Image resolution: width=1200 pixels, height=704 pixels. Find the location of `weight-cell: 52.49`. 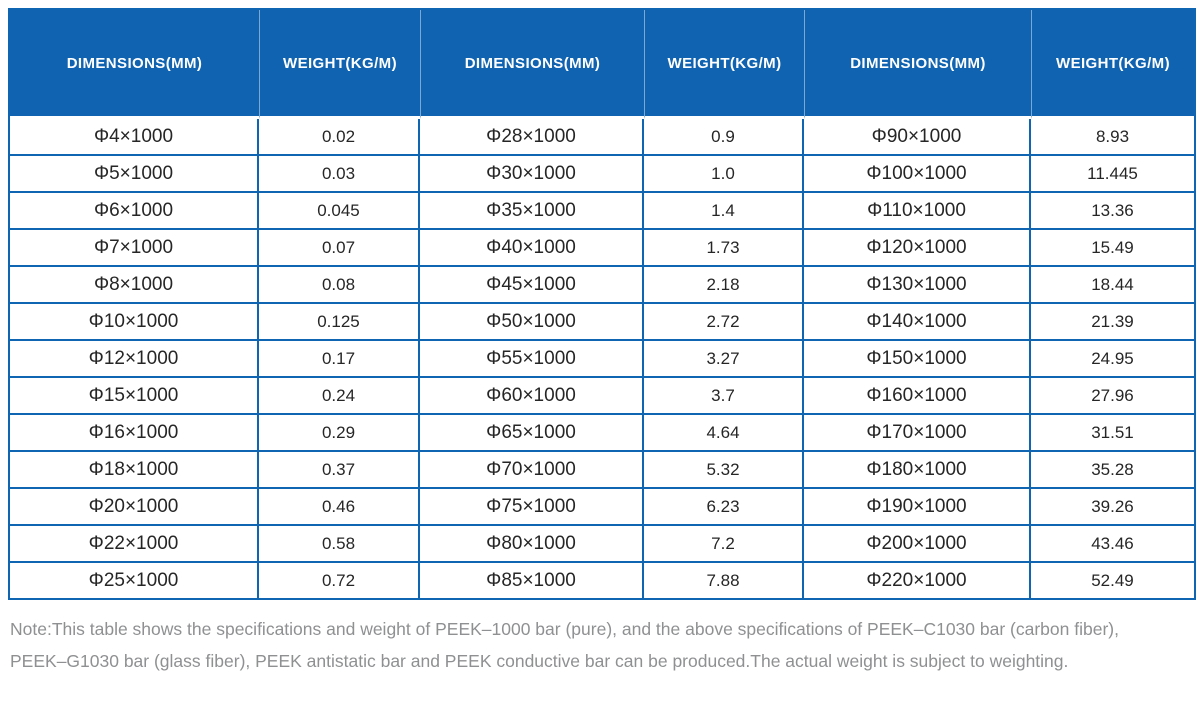

weight-cell: 52.49 is located at coordinates (1112, 580).